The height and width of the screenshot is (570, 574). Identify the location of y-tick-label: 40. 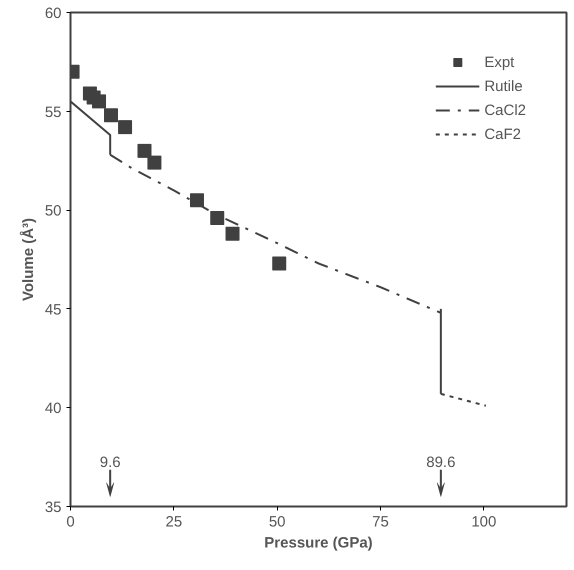
(53, 409).